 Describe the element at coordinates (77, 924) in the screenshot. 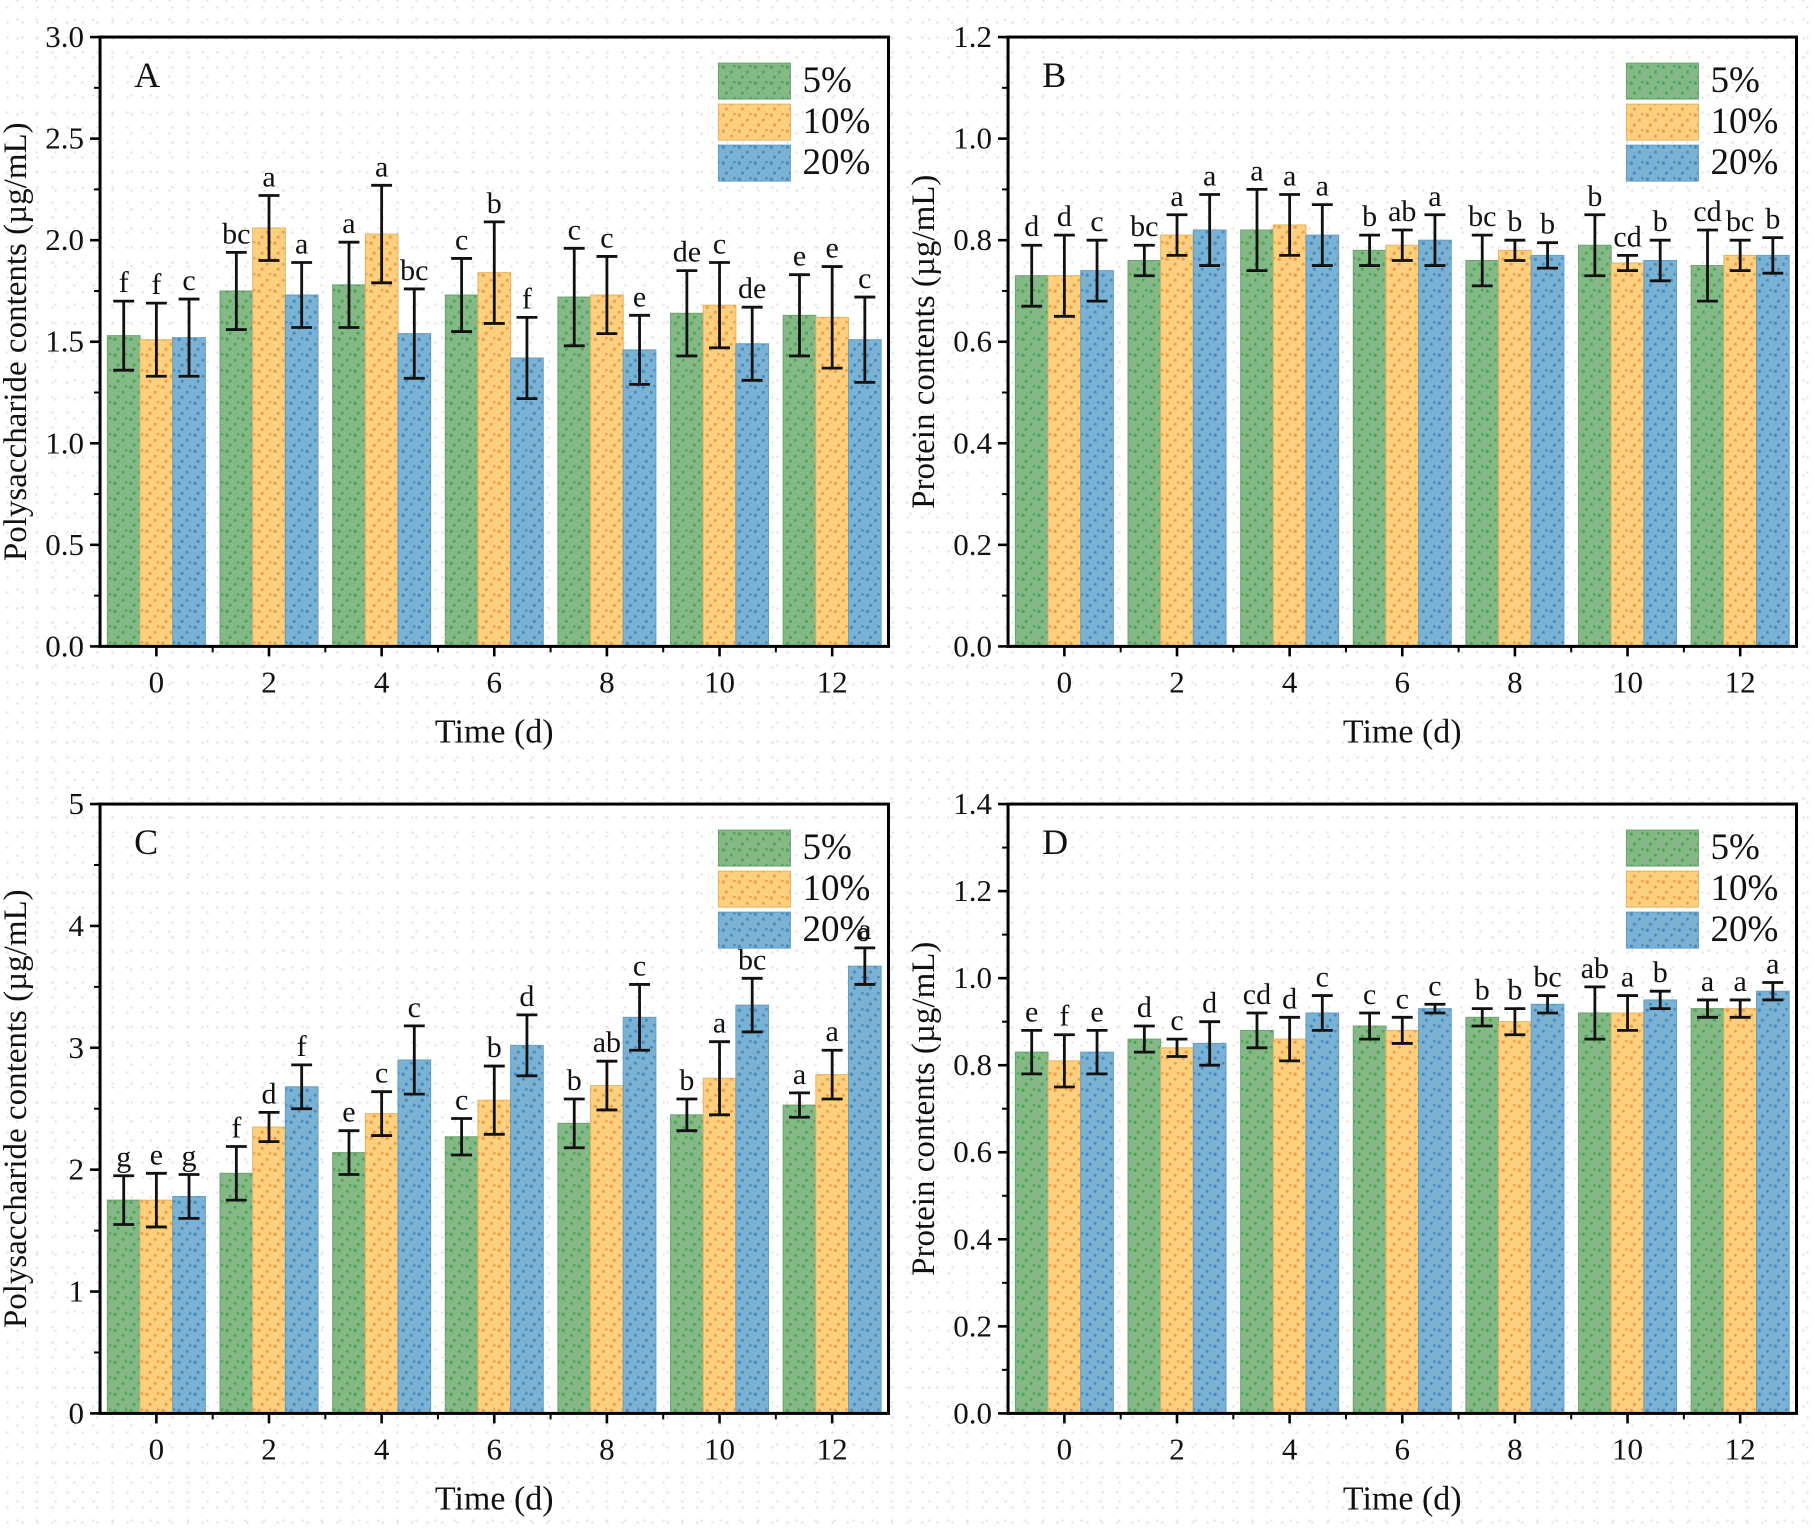

I see `y-tick-label: 4` at that location.